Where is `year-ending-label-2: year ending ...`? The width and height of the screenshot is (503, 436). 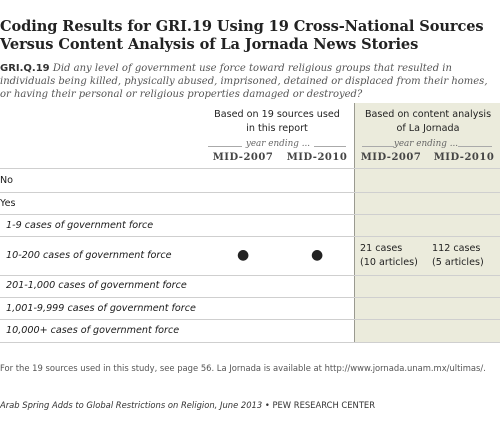
year-ending-label-2: year ending ... is located at coordinates (426, 144).